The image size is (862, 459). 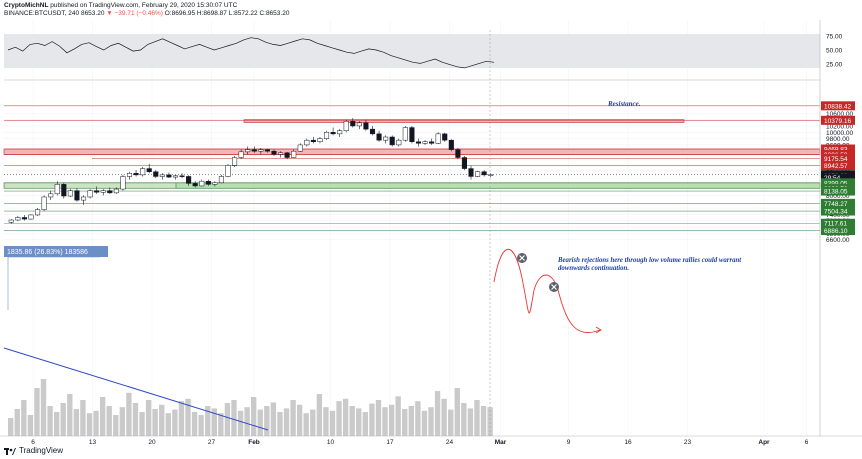 I want to click on trendline, so click(x=136, y=389).